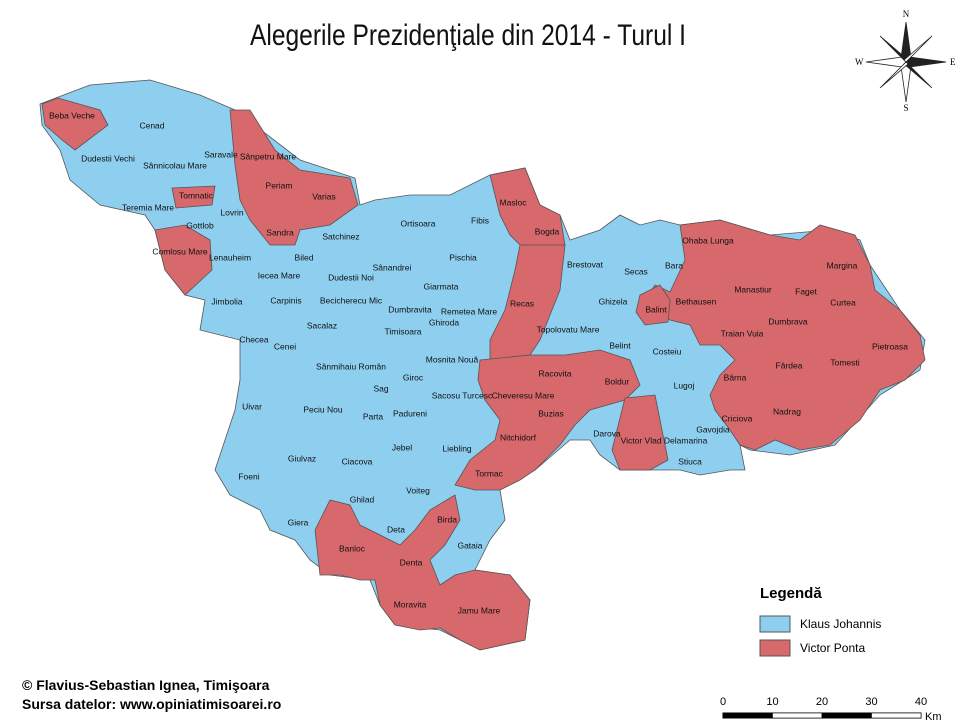  I want to click on locality-label: Varias, so click(323, 196).